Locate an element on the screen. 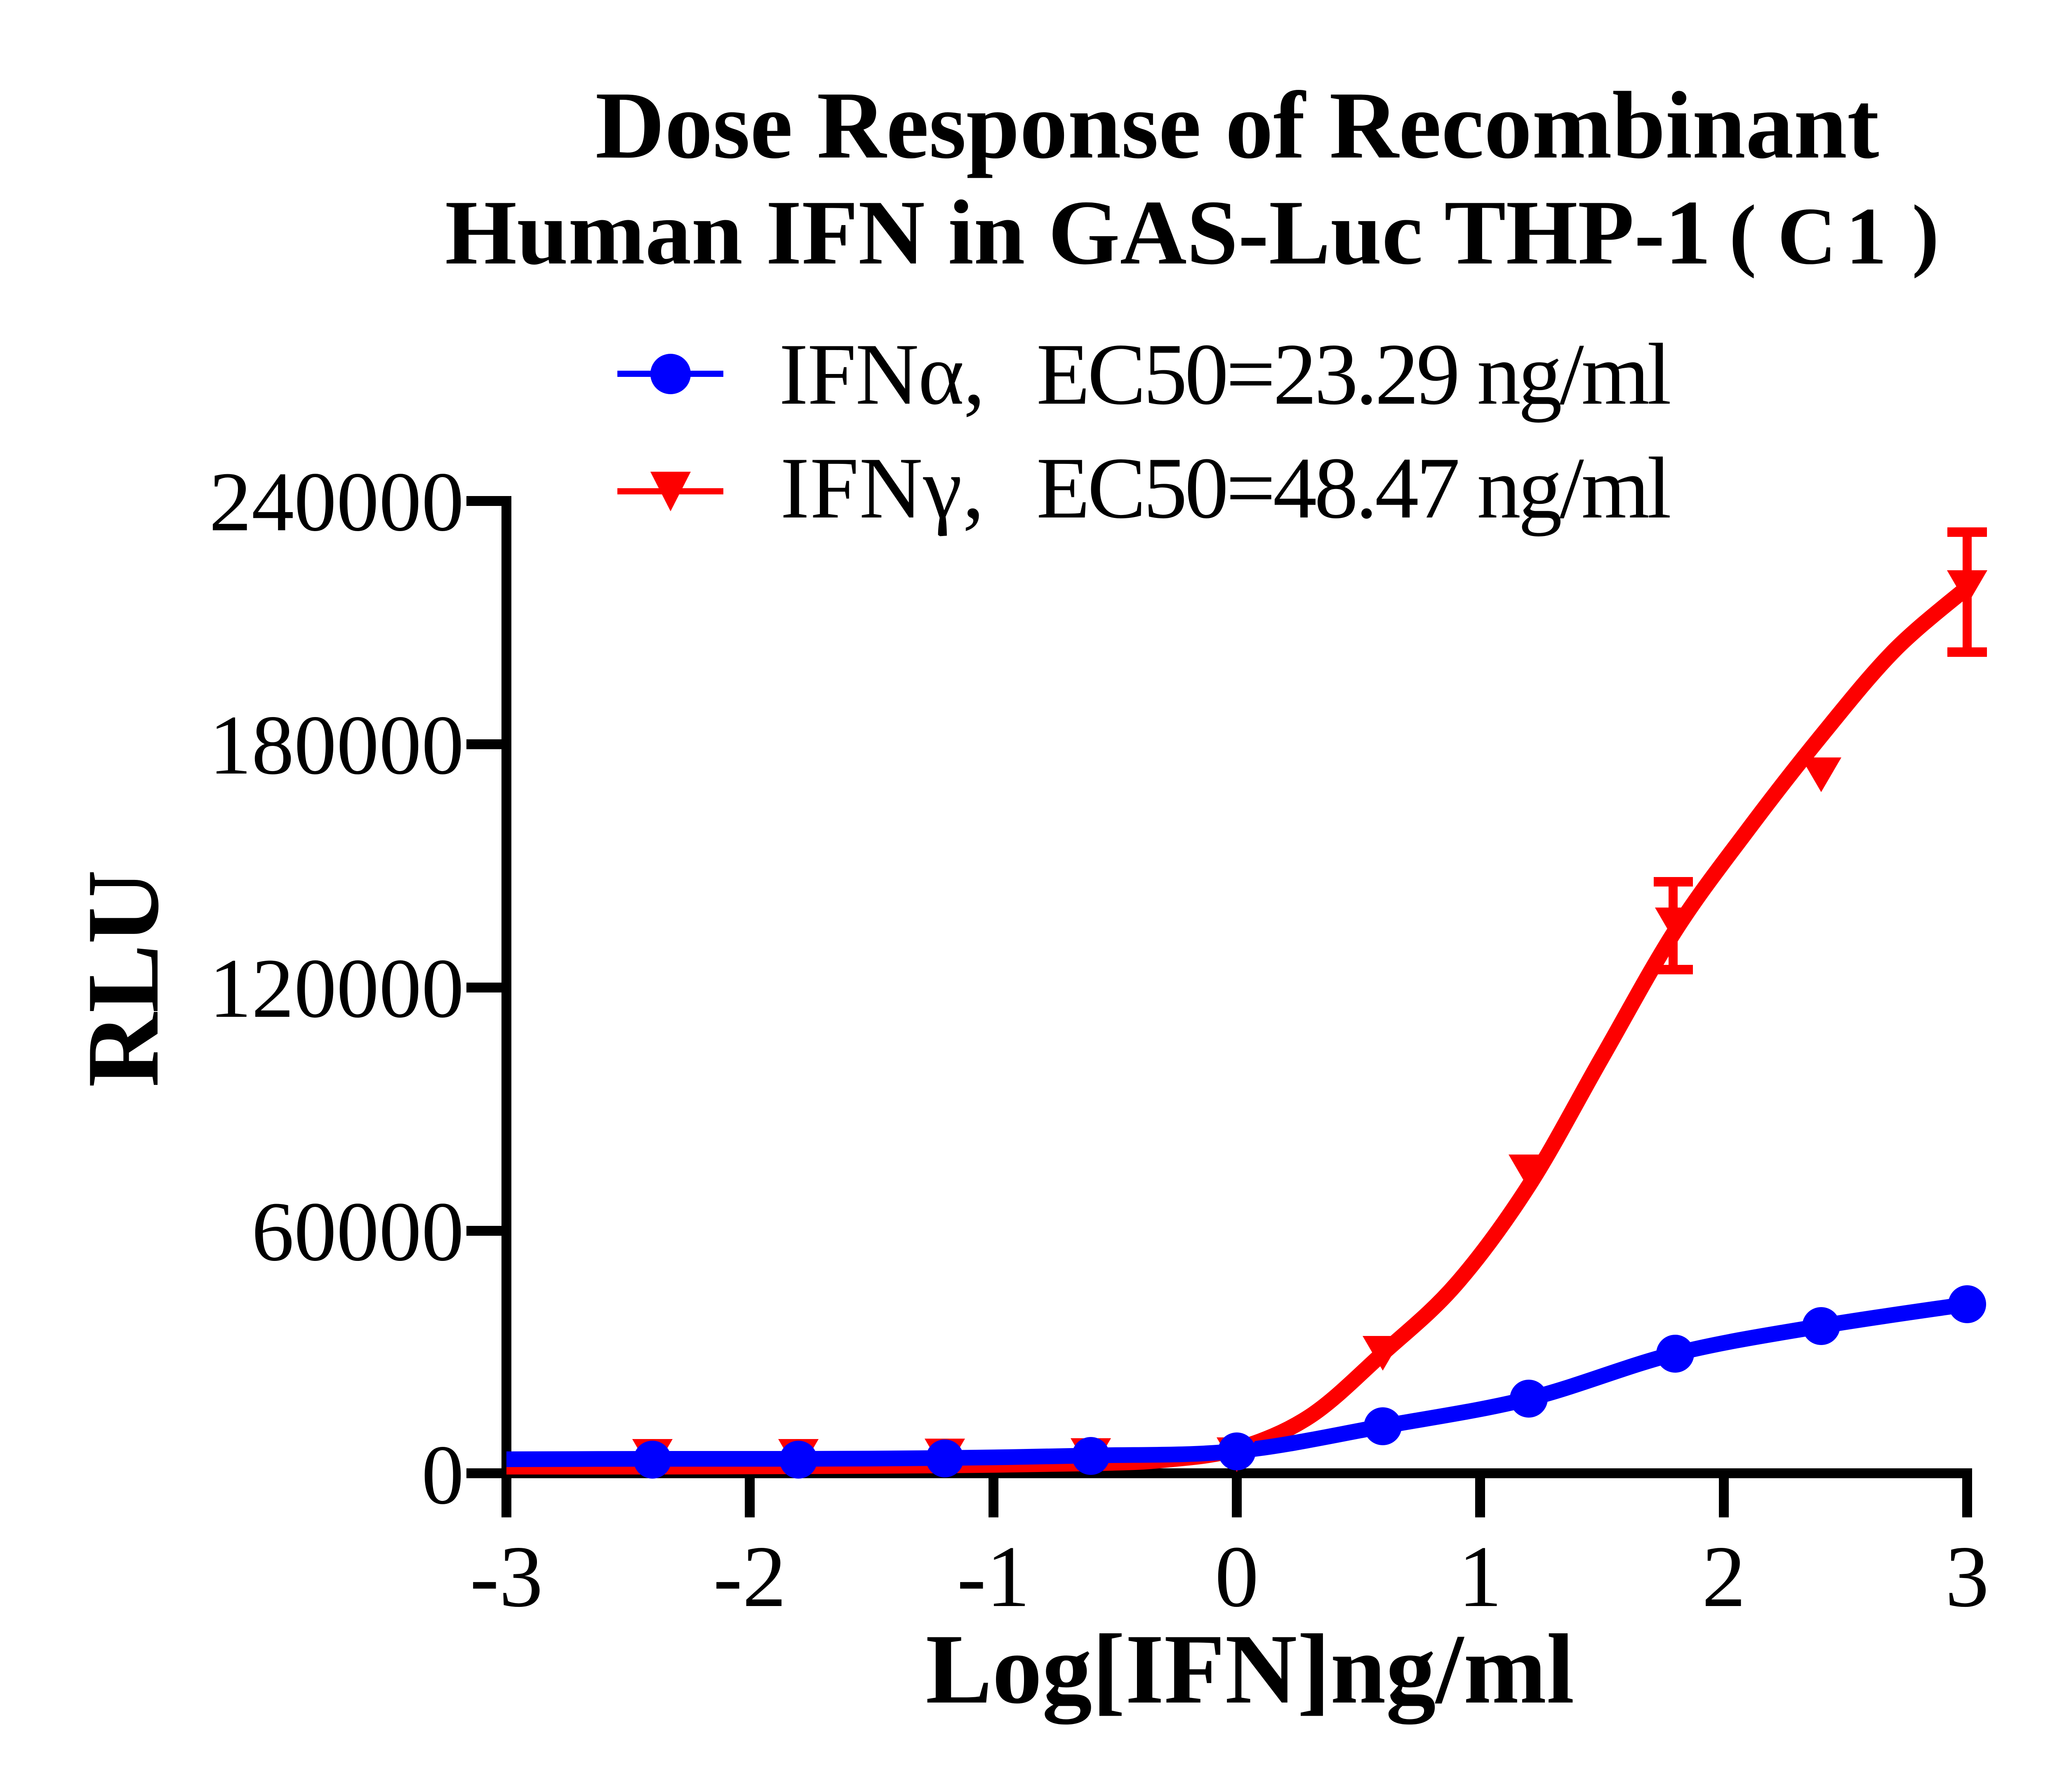 This screenshot has width=2062, height=1792. svg-text: -3 is located at coordinates (507, 1577).